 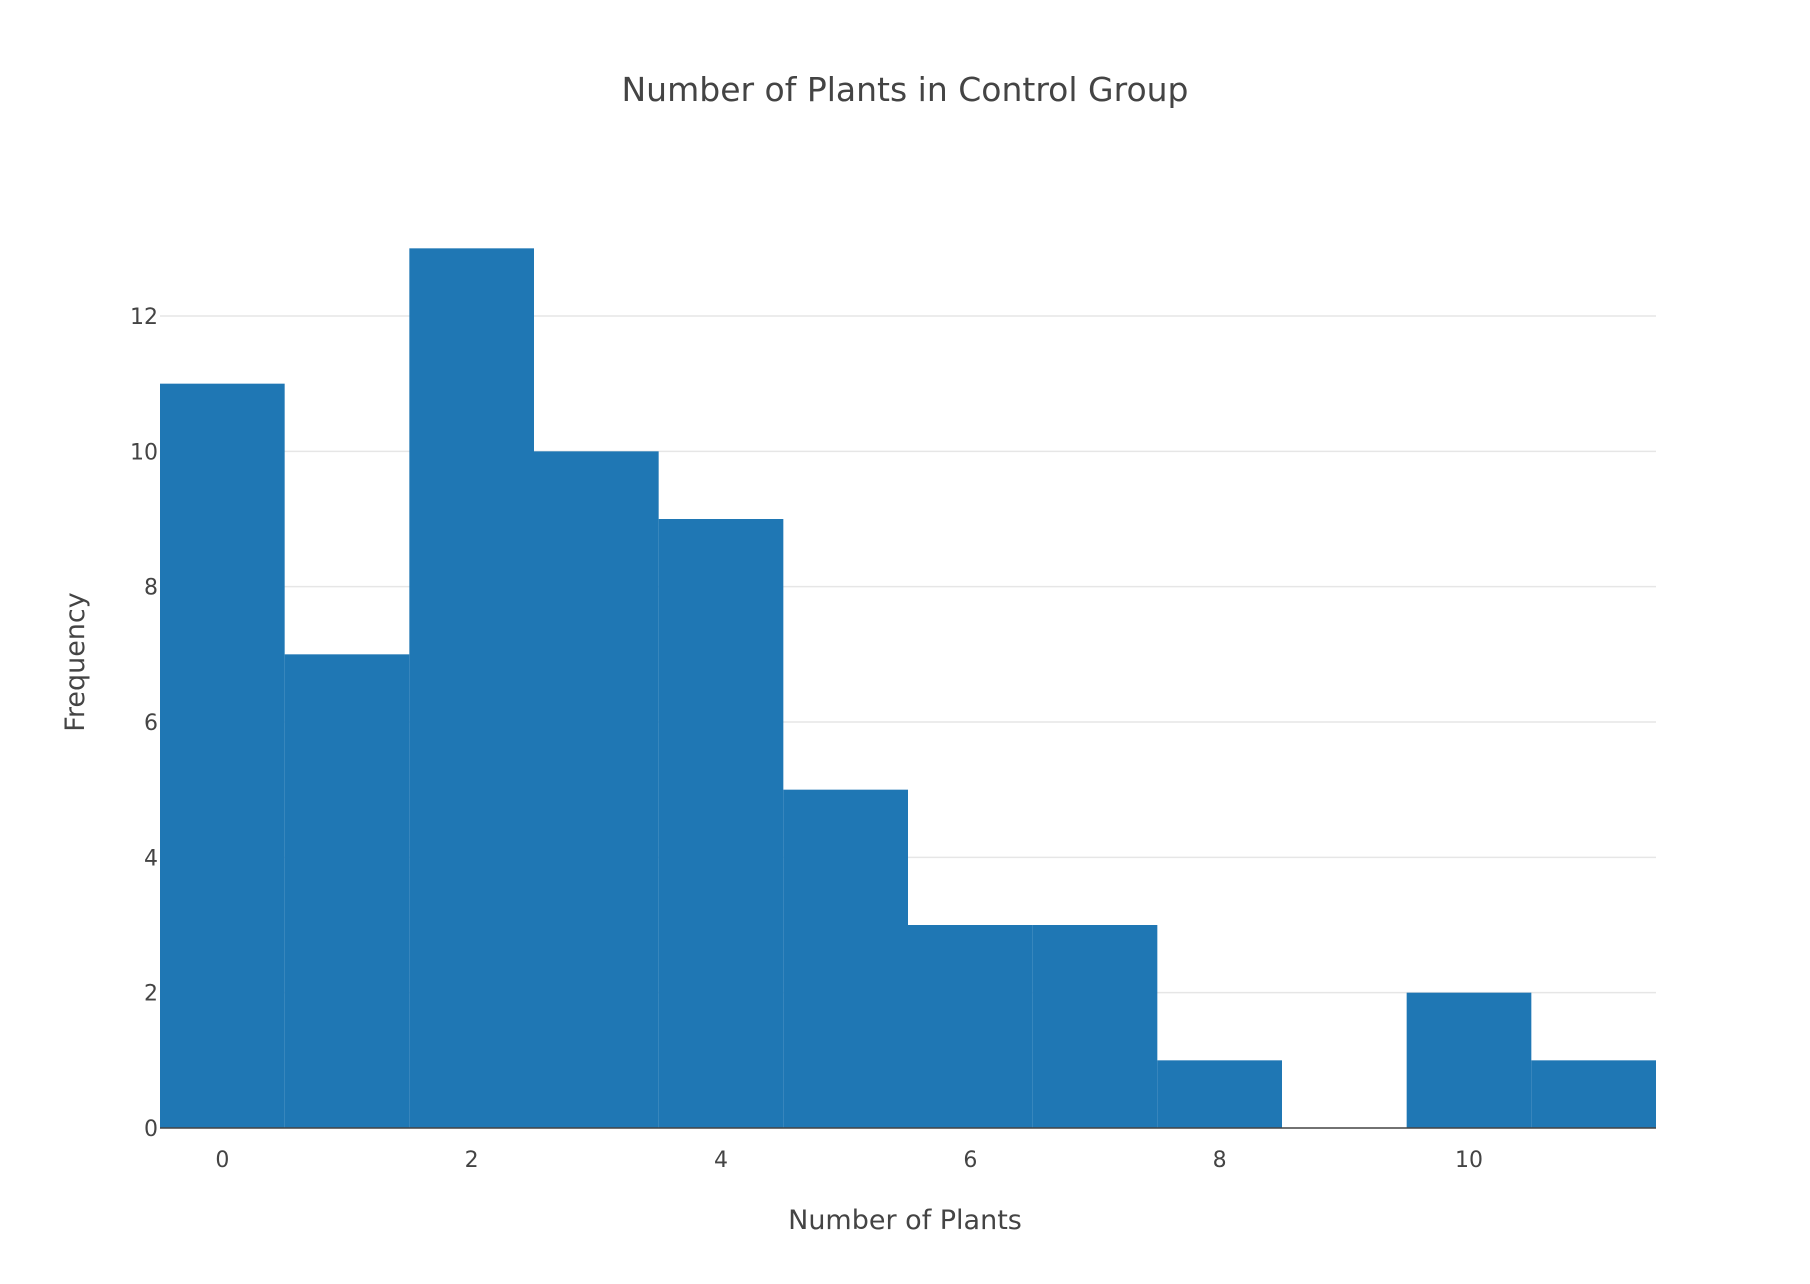 What do you see at coordinates (905, 89) in the screenshot?
I see `chart-title: Number of Plants in Control Group` at bounding box center [905, 89].